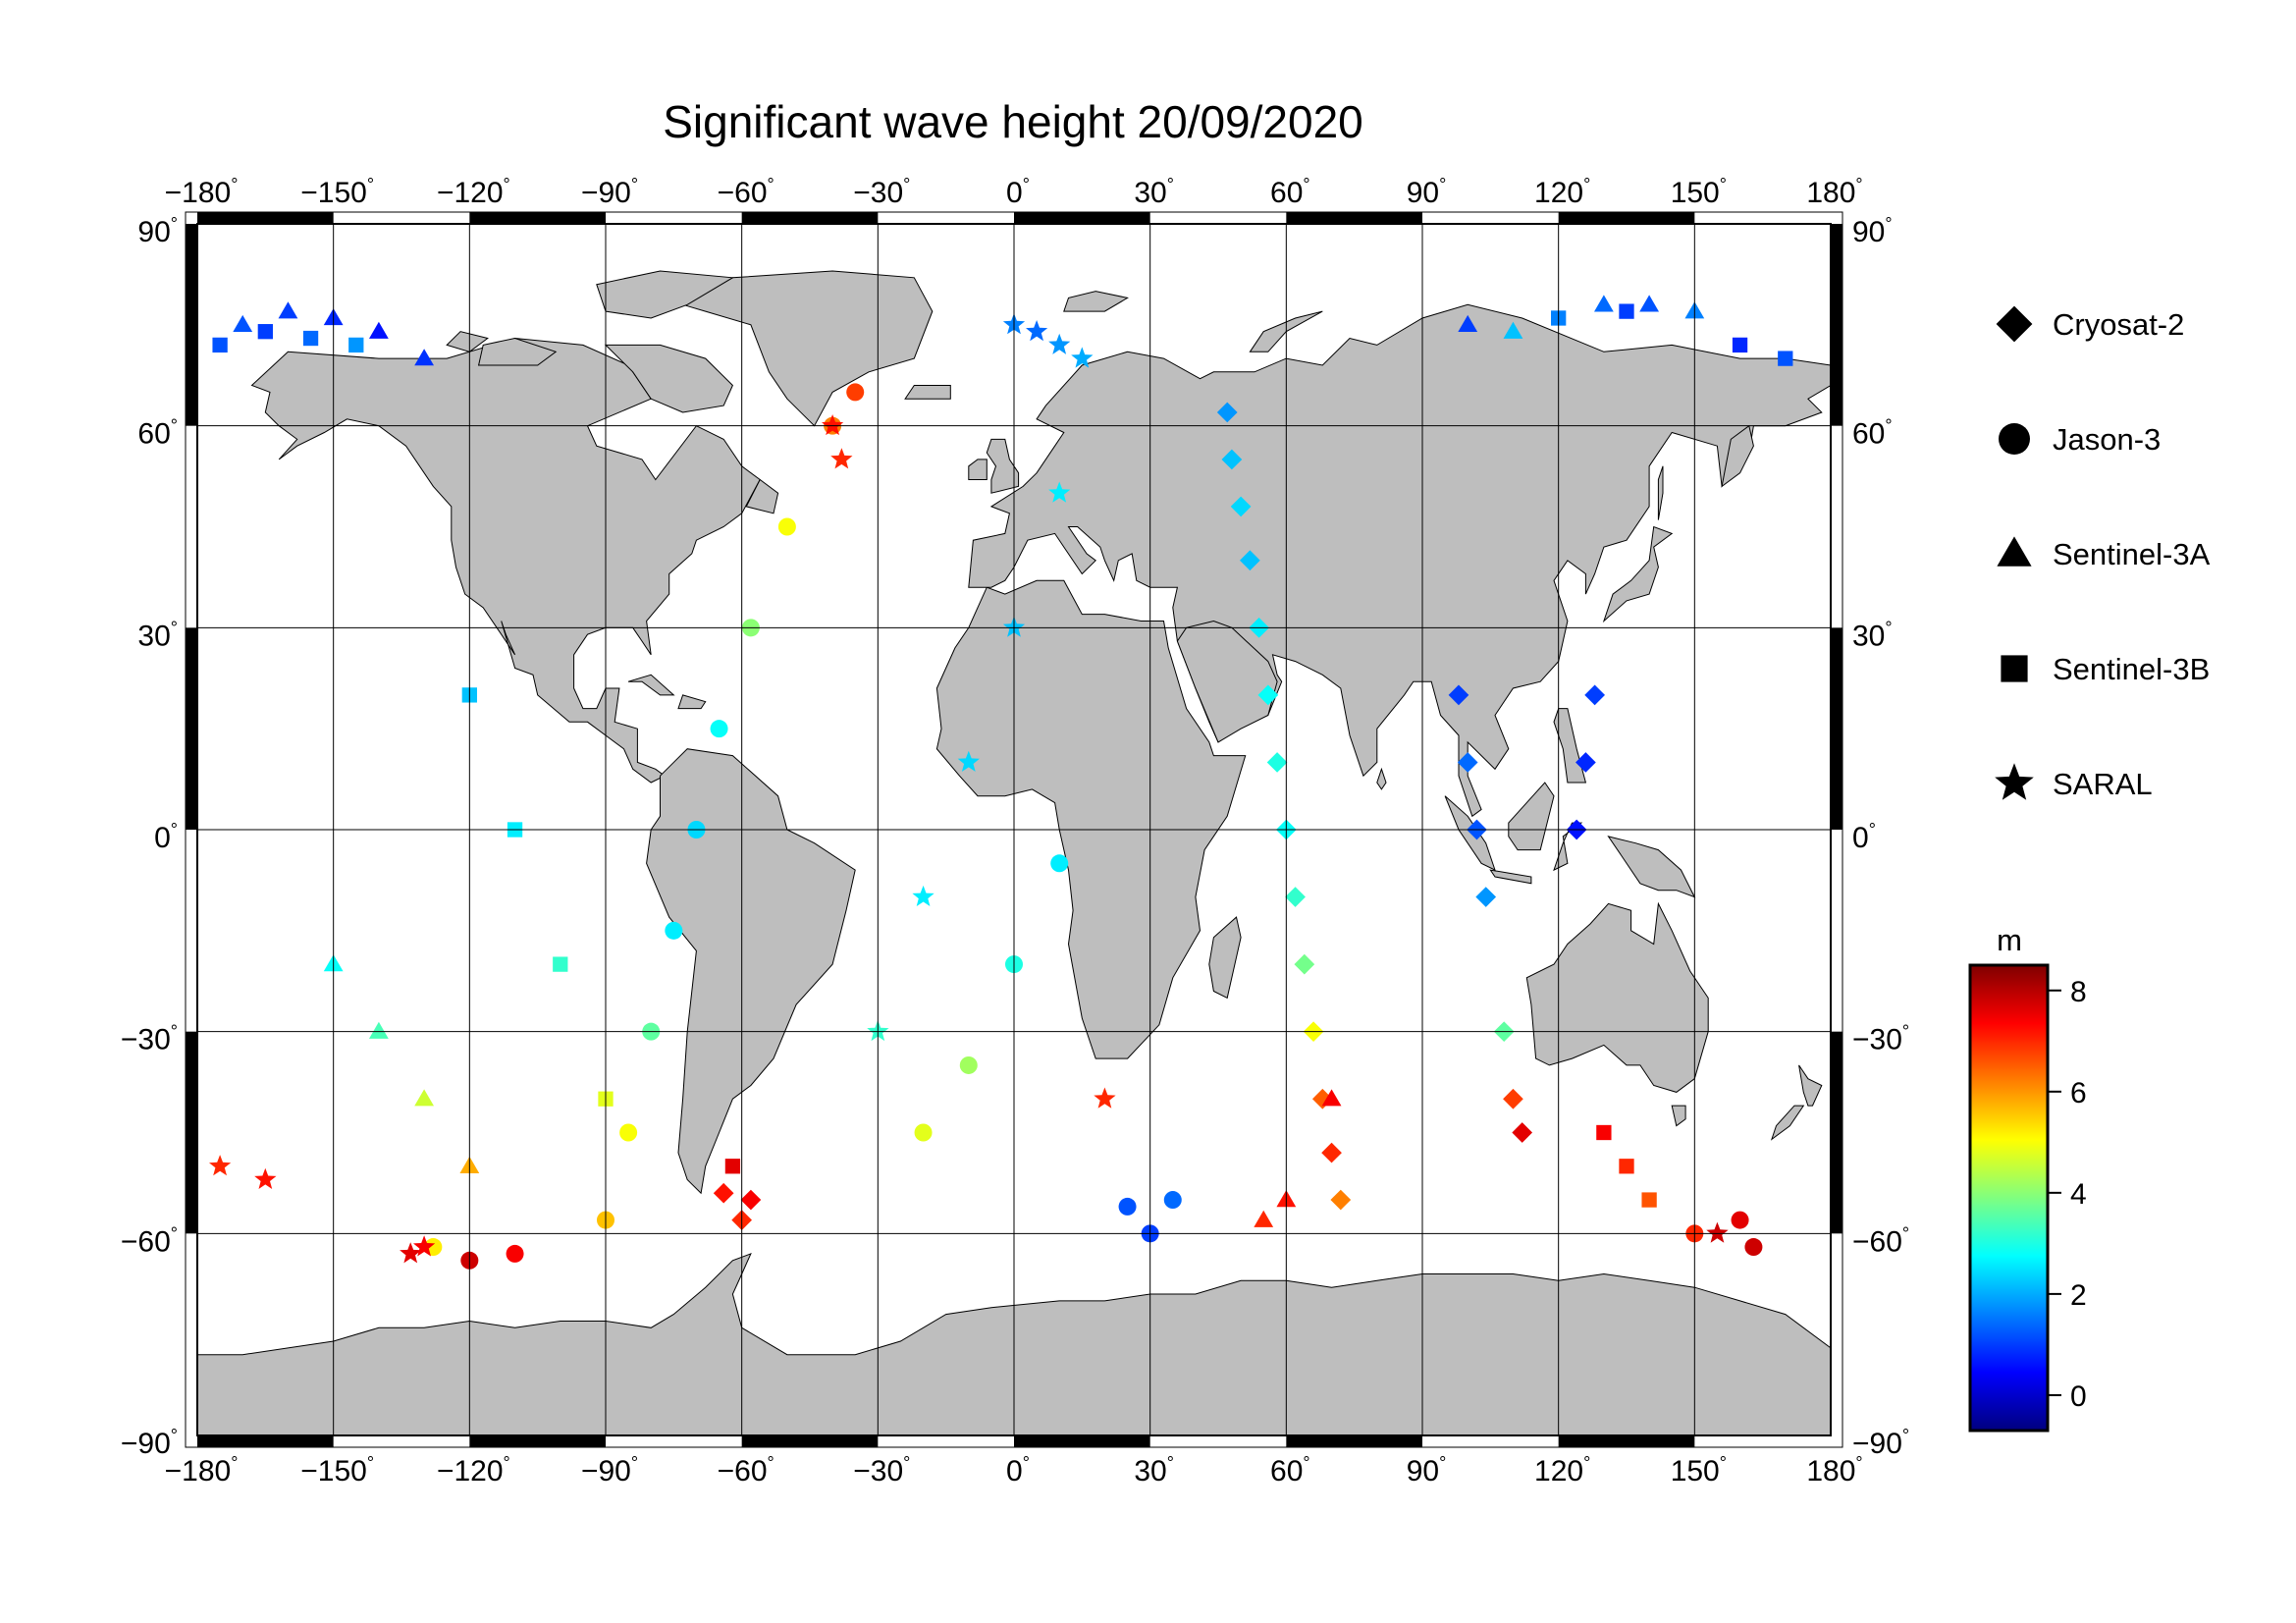 This screenshot has width=2296, height=1623. I want to click on legend-label: SARAL, so click(2103, 784).